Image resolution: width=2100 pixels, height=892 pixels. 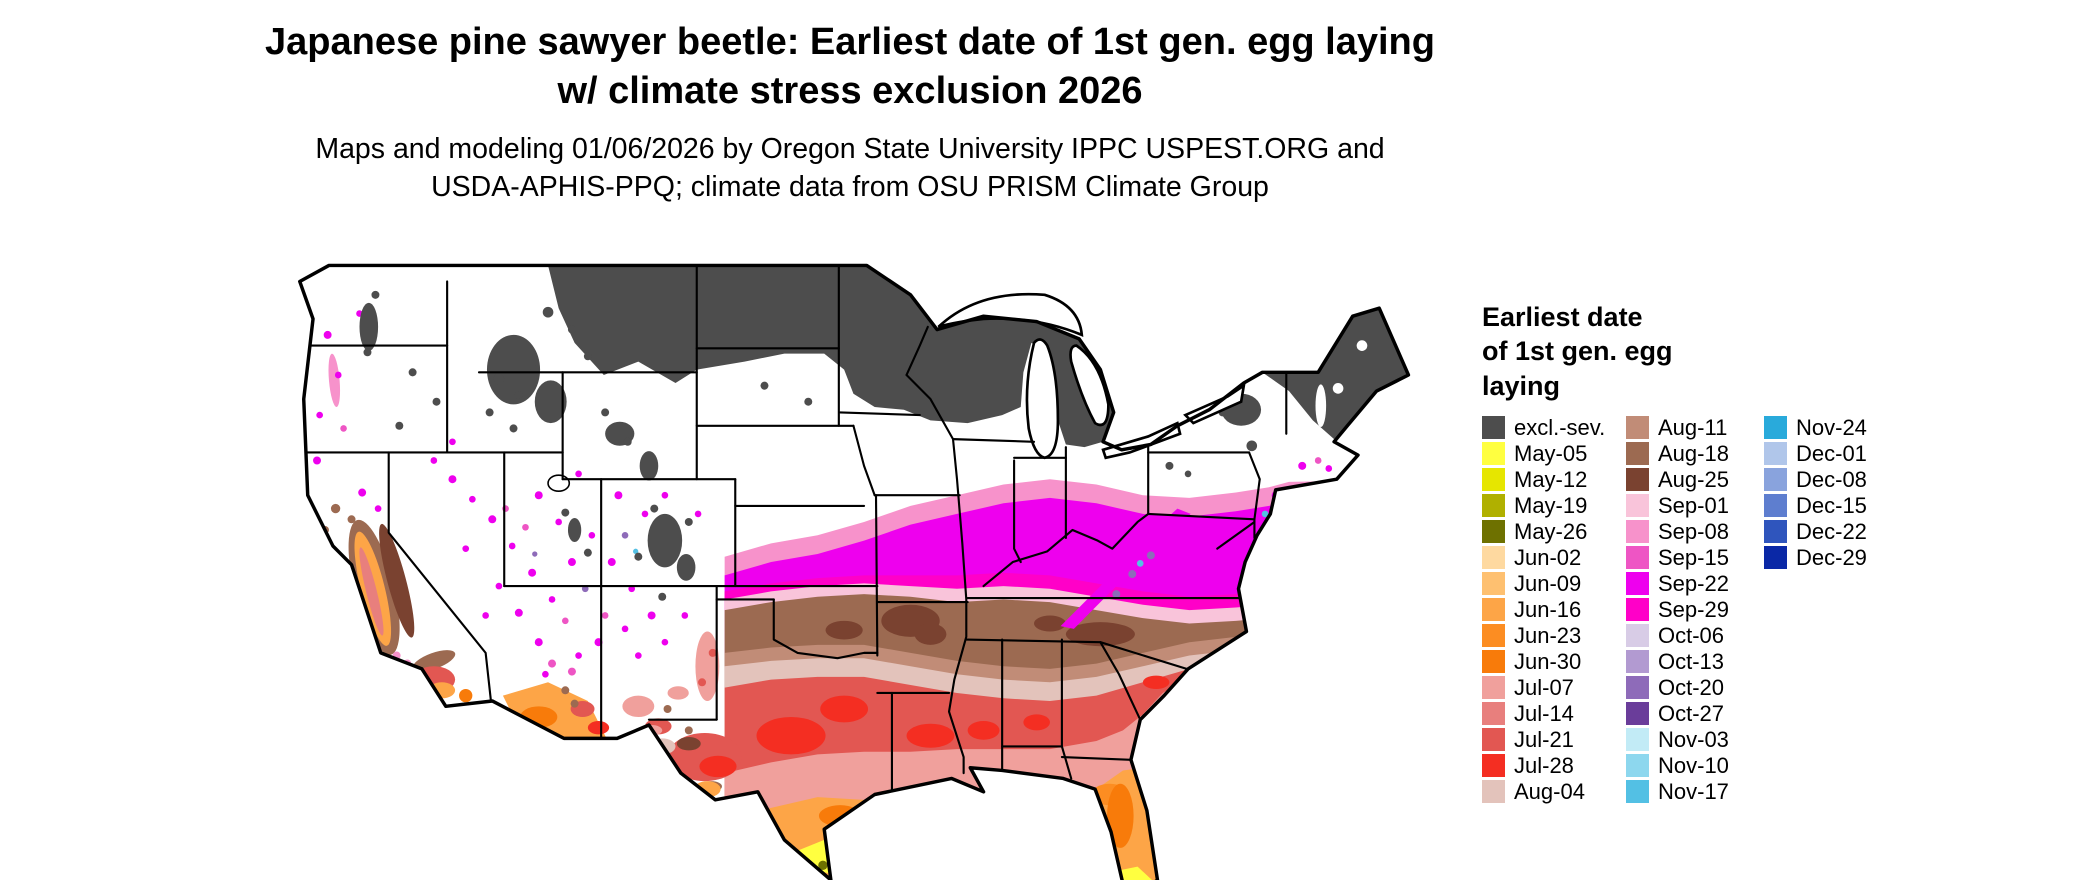 What do you see at coordinates (1551, 479) in the screenshot?
I see `legend-label: May-12` at bounding box center [1551, 479].